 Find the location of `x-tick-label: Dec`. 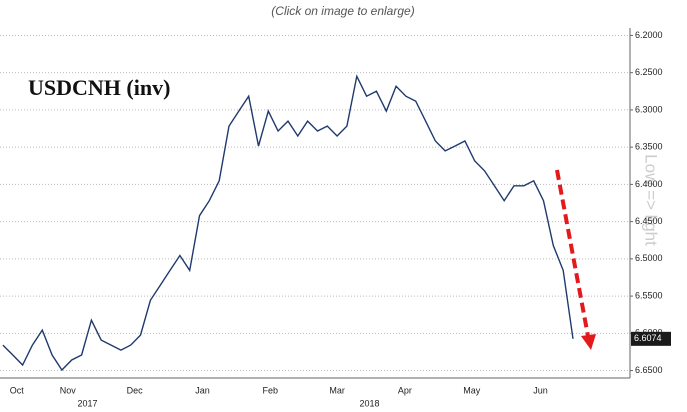

x-tick-label: Dec is located at coordinates (135, 390).